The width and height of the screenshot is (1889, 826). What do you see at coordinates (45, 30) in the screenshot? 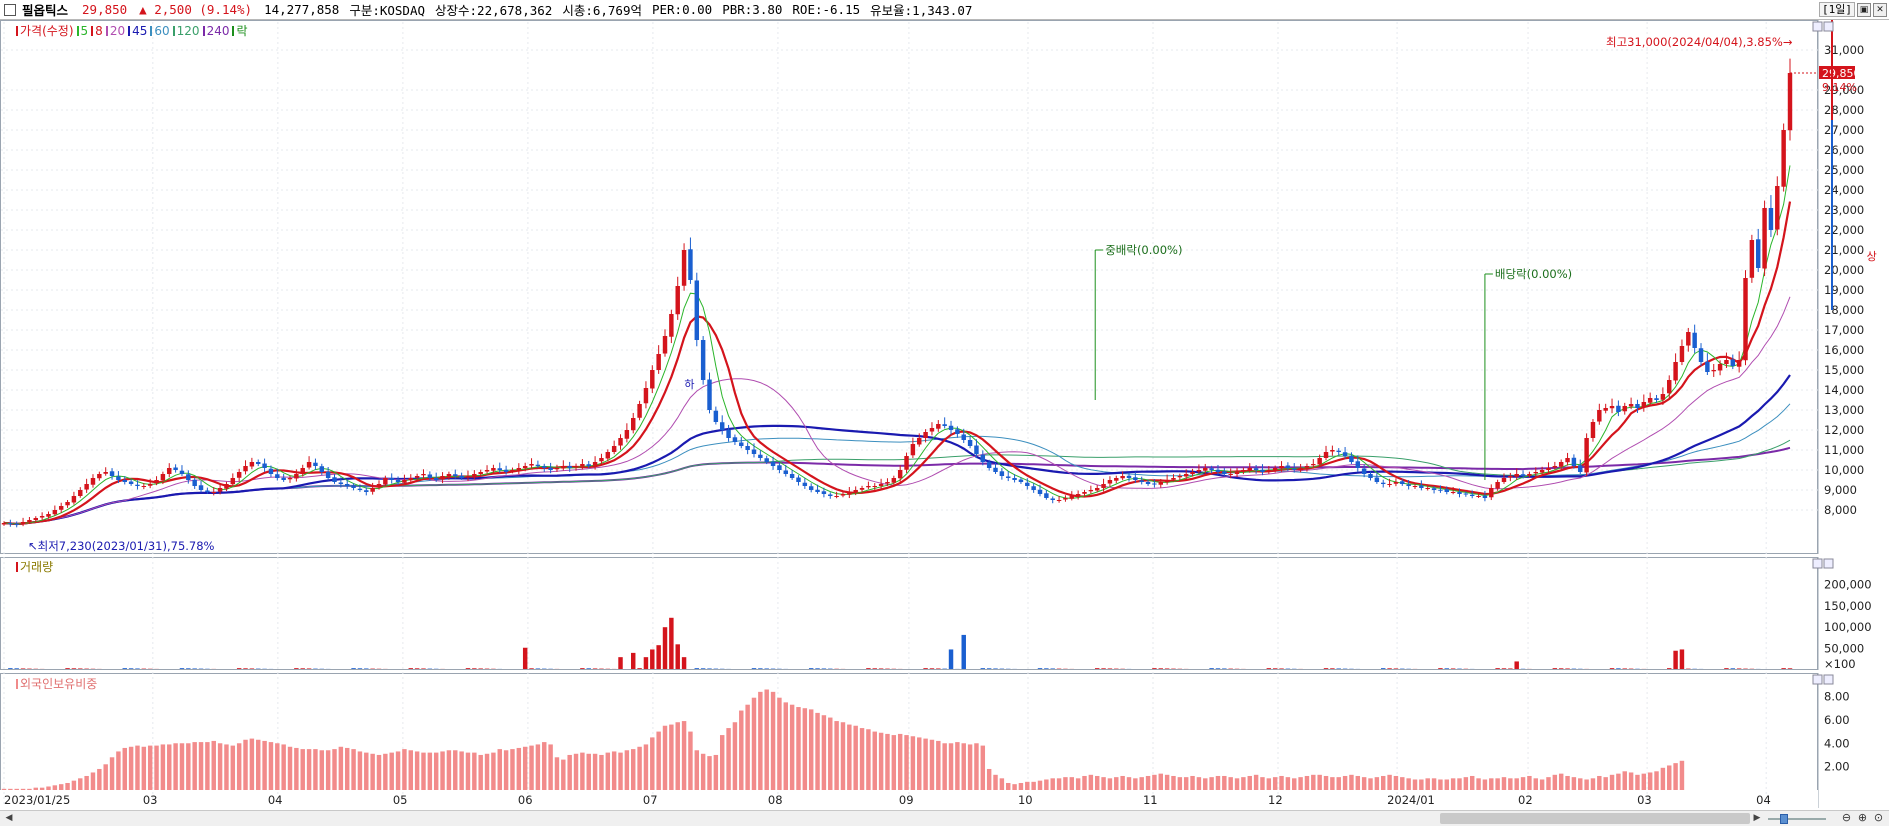
I see `legend-item-0: 가격(수정)` at bounding box center [45, 30].